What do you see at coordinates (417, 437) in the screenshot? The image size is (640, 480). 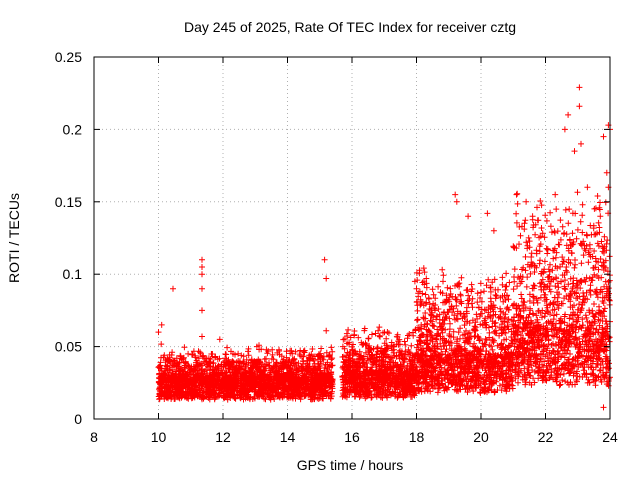 I see `x-tick-label: 18` at bounding box center [417, 437].